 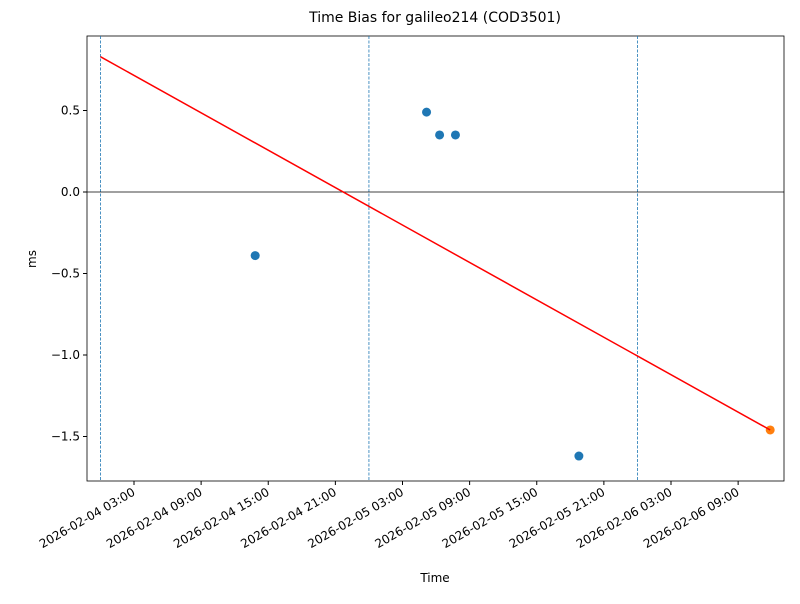 What do you see at coordinates (70, 192) in the screenshot?
I see `y-tick-label: 0.0` at bounding box center [70, 192].